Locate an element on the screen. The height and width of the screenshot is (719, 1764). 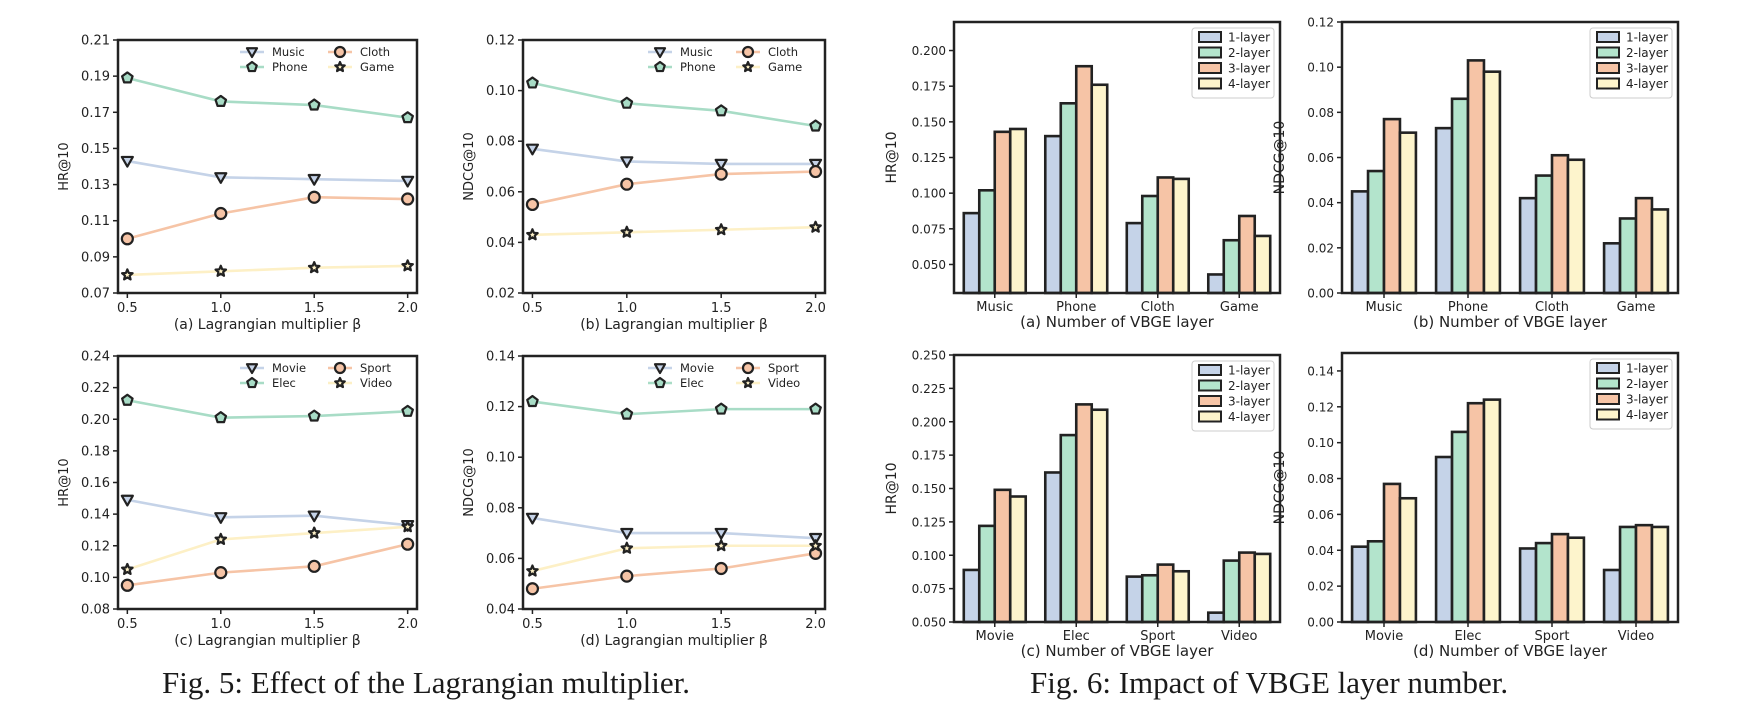
bar0-bar-3-layer is located at coordinates (1247, 254).